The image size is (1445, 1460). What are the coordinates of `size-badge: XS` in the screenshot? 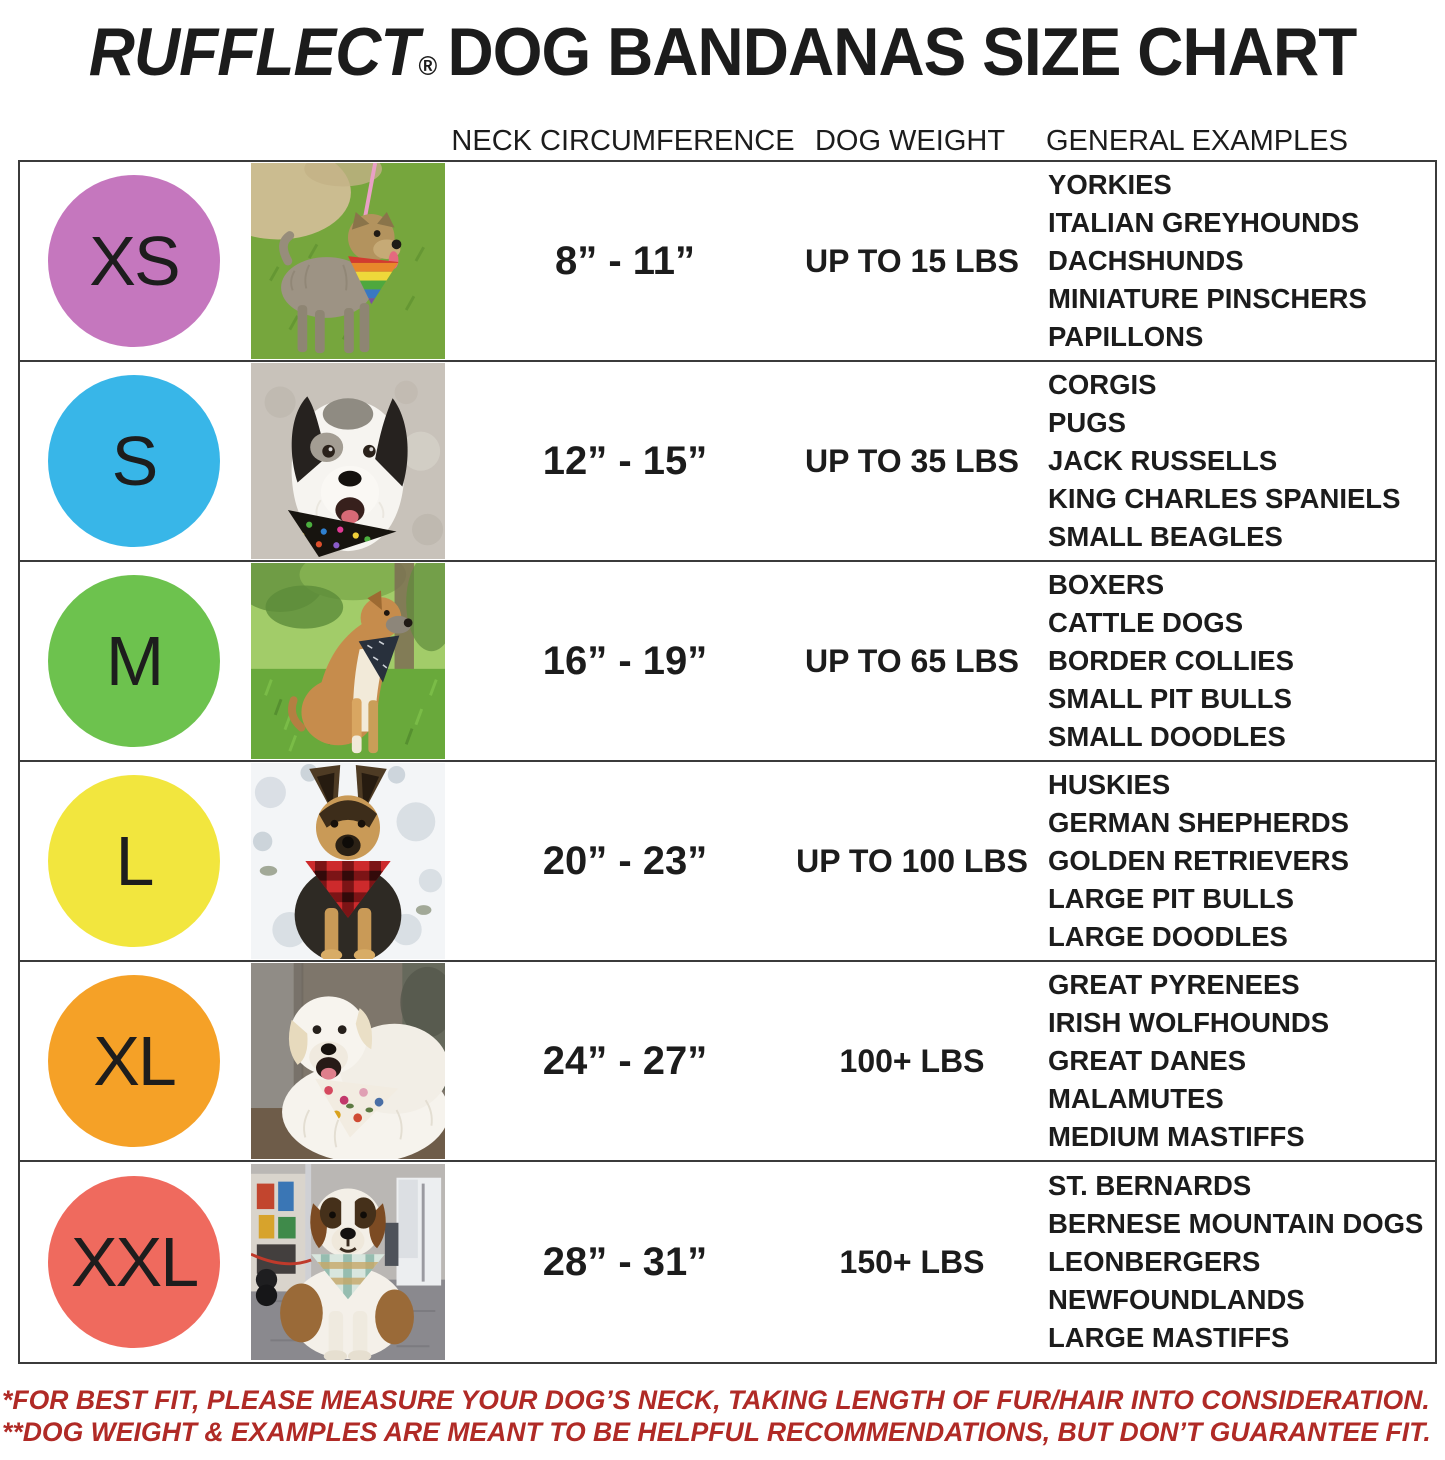 It's located at (134, 261).